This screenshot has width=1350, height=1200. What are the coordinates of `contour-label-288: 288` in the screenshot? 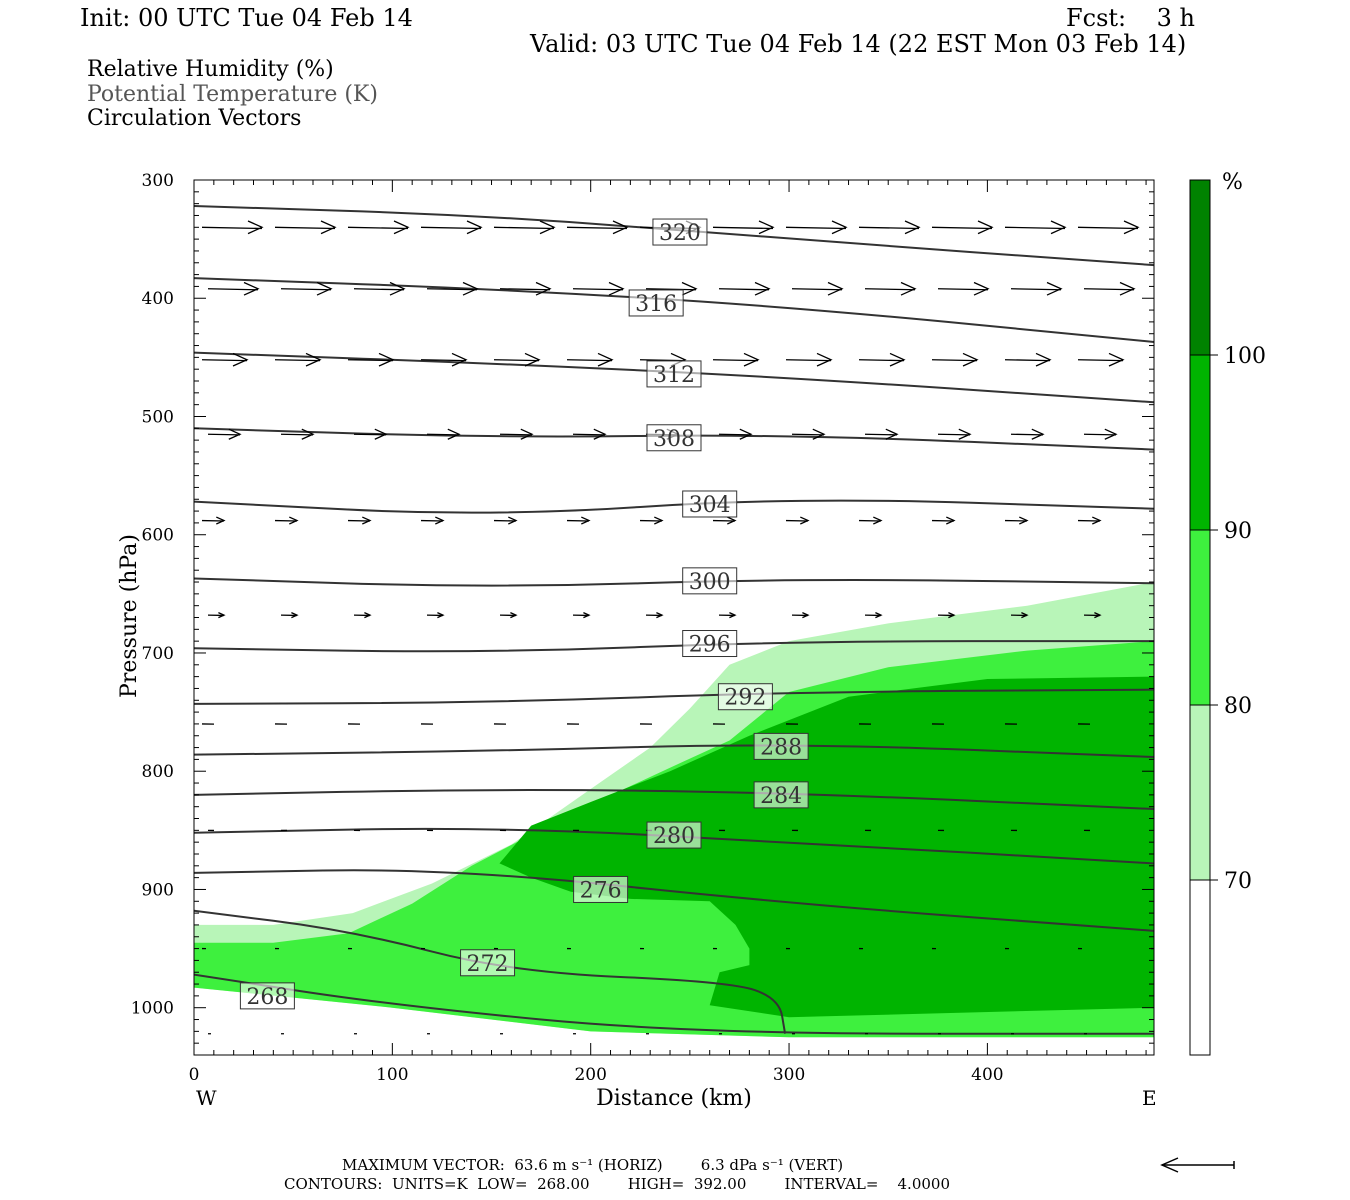 It's located at (781, 747).